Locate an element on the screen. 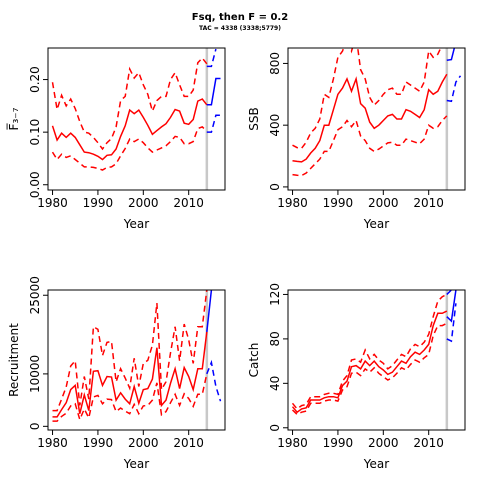 Image resolution: width=480 pixels, height=480 pixels. y-tick-label: 40 is located at coordinates (275, 383).